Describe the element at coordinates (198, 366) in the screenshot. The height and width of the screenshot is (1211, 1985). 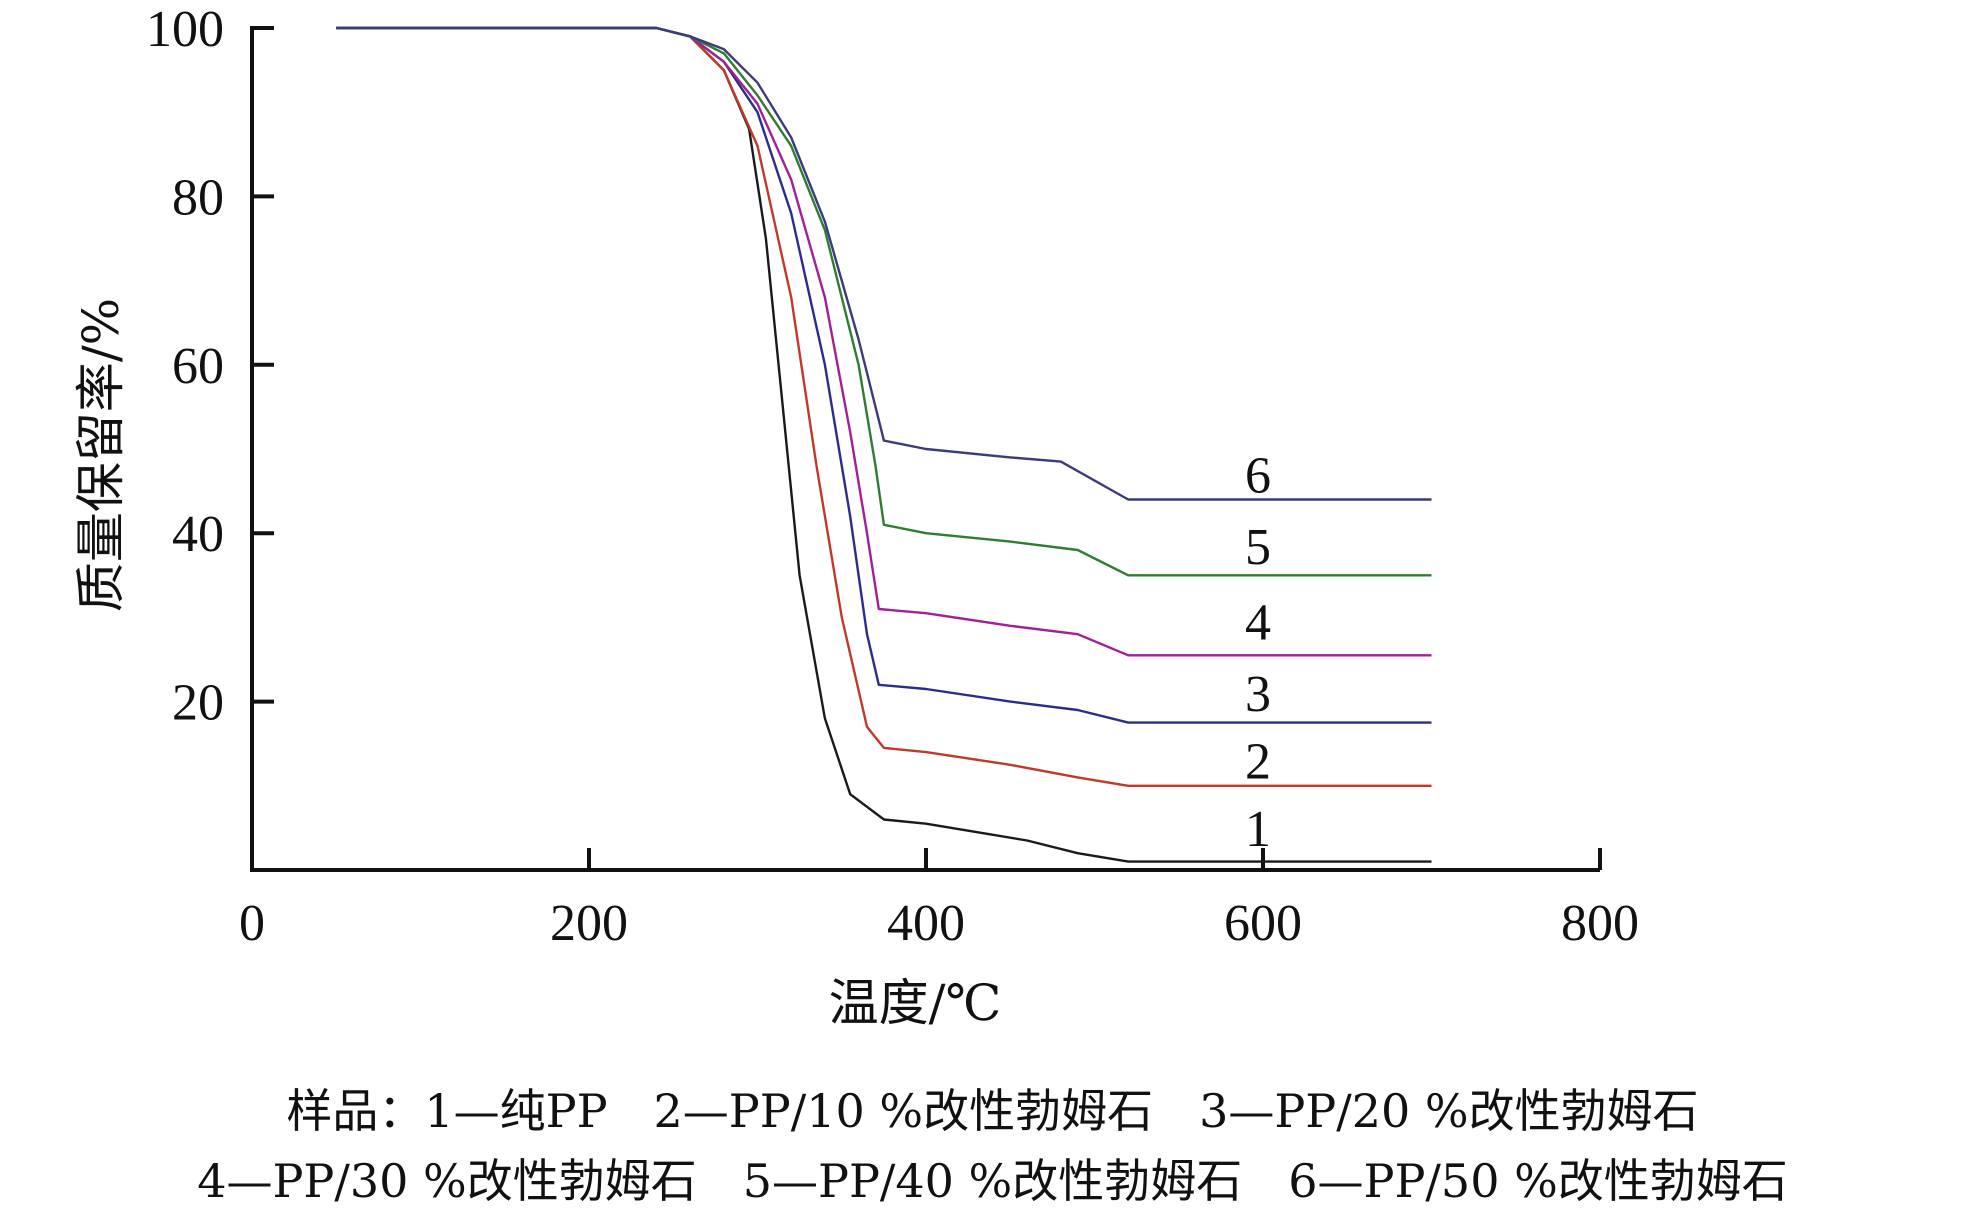
I see `y-tick-label: 60` at that location.